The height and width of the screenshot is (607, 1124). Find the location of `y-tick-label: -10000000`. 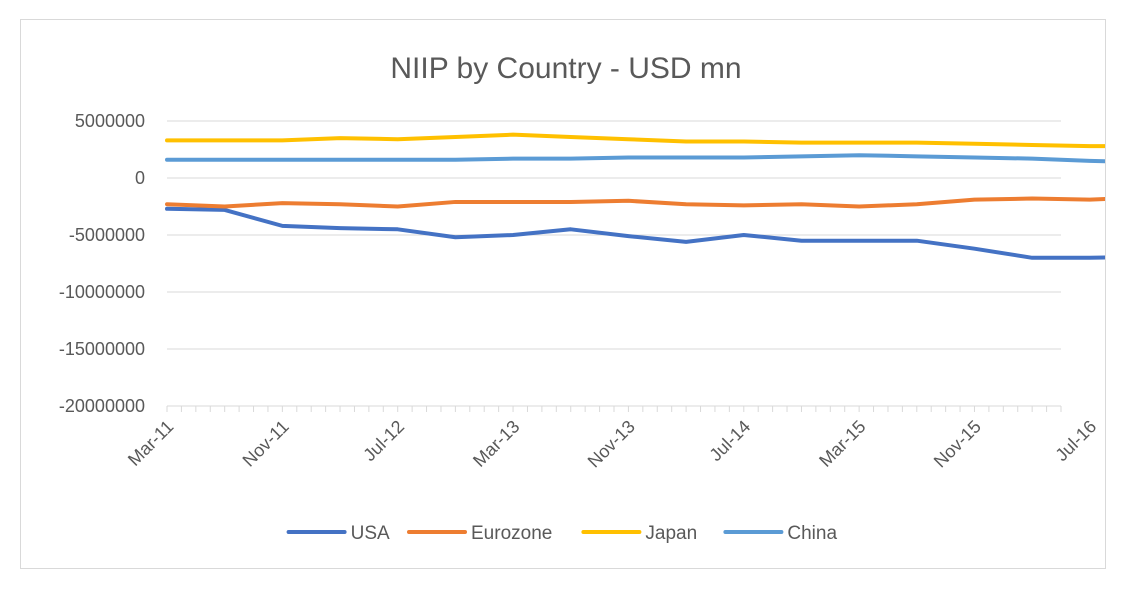

y-tick-label: -10000000 is located at coordinates (102, 292).